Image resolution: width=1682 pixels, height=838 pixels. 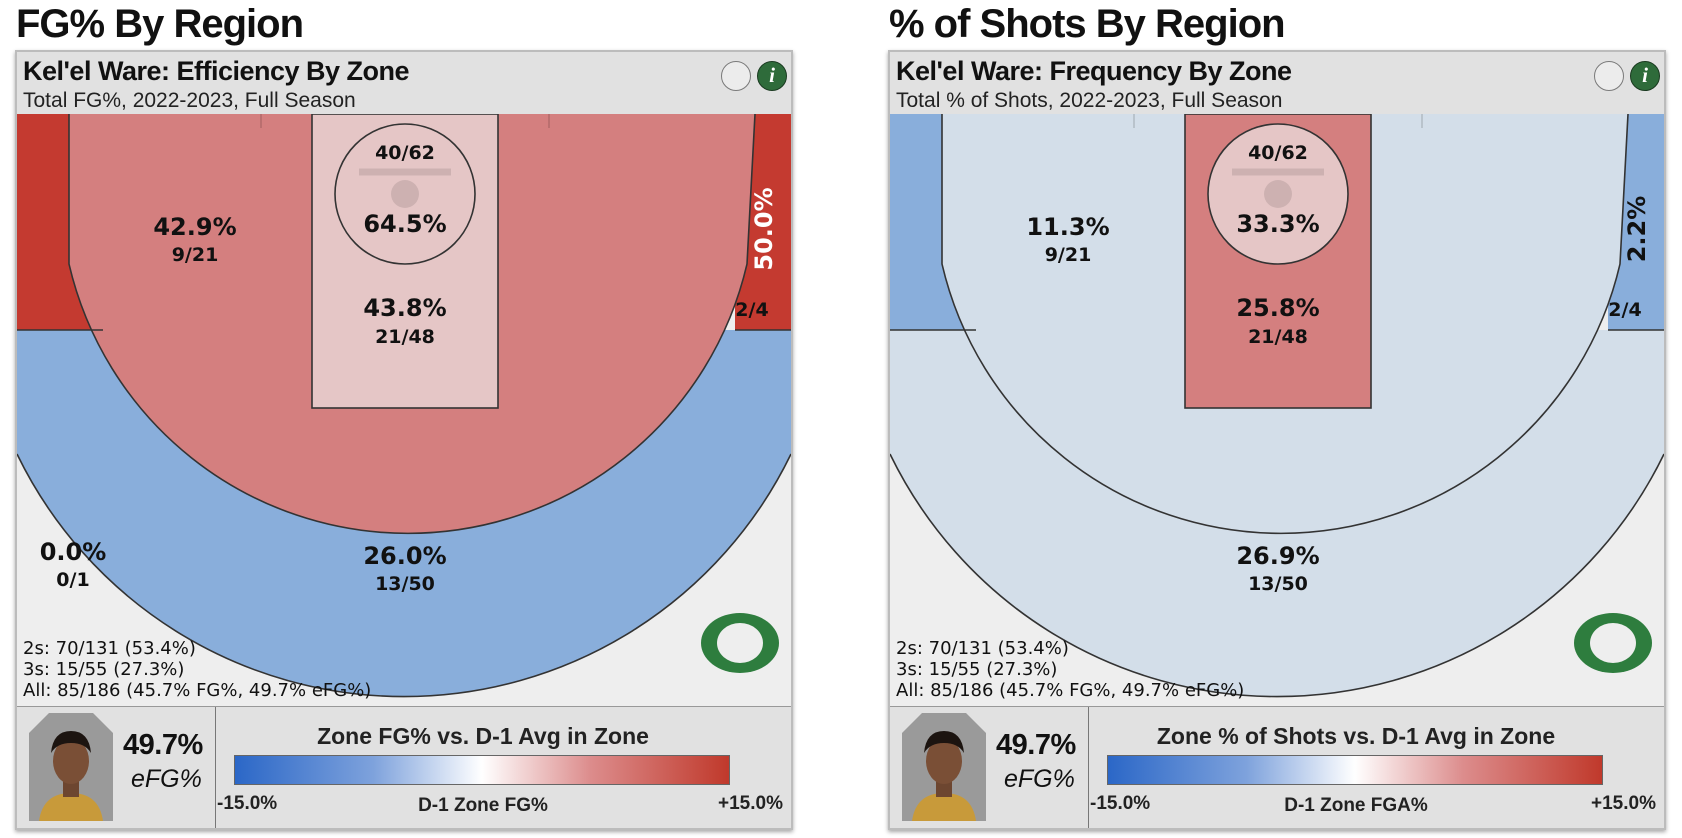 I want to click on legend-mid: D-1 Zone FG%, so click(x=483, y=805).